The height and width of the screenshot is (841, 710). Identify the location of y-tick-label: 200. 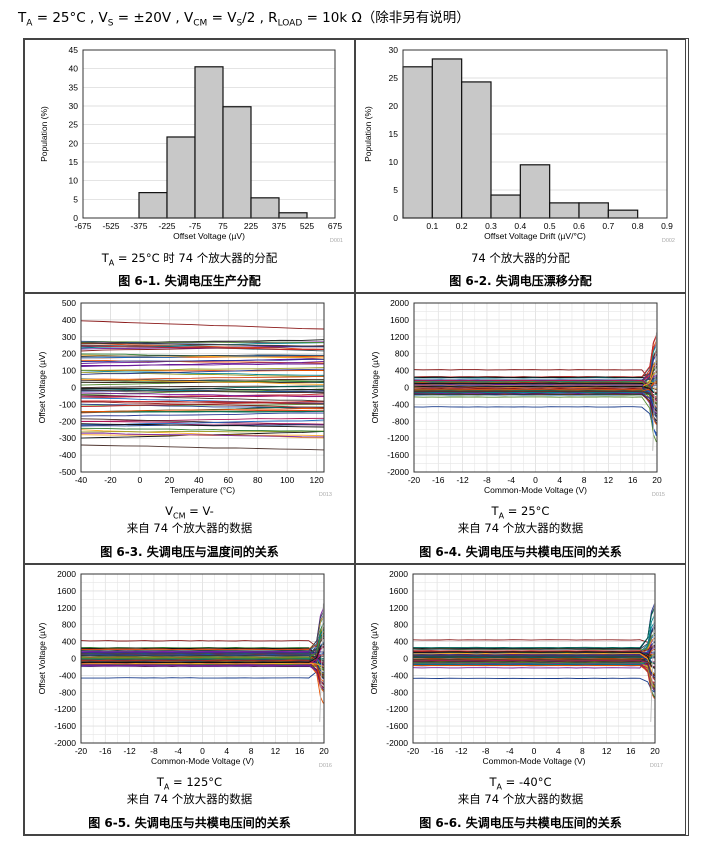
(69, 354).